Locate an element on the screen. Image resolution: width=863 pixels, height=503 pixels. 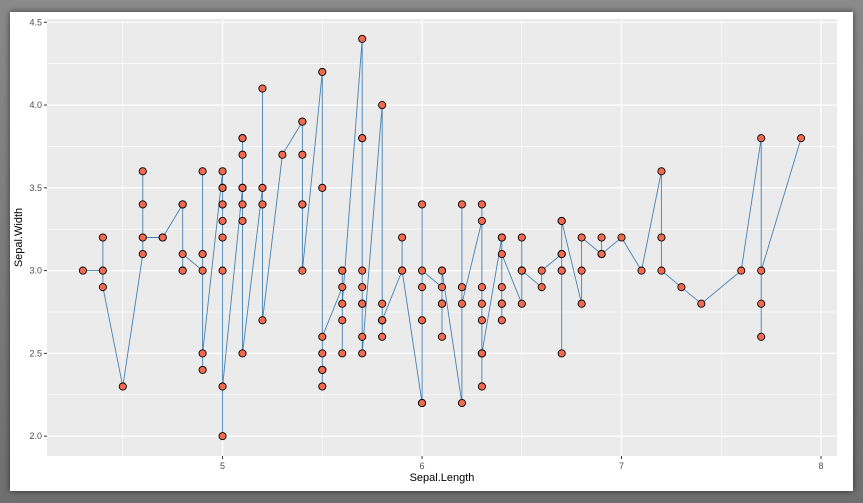
y-tick-label-0: 2.0 is located at coordinates (35, 436).